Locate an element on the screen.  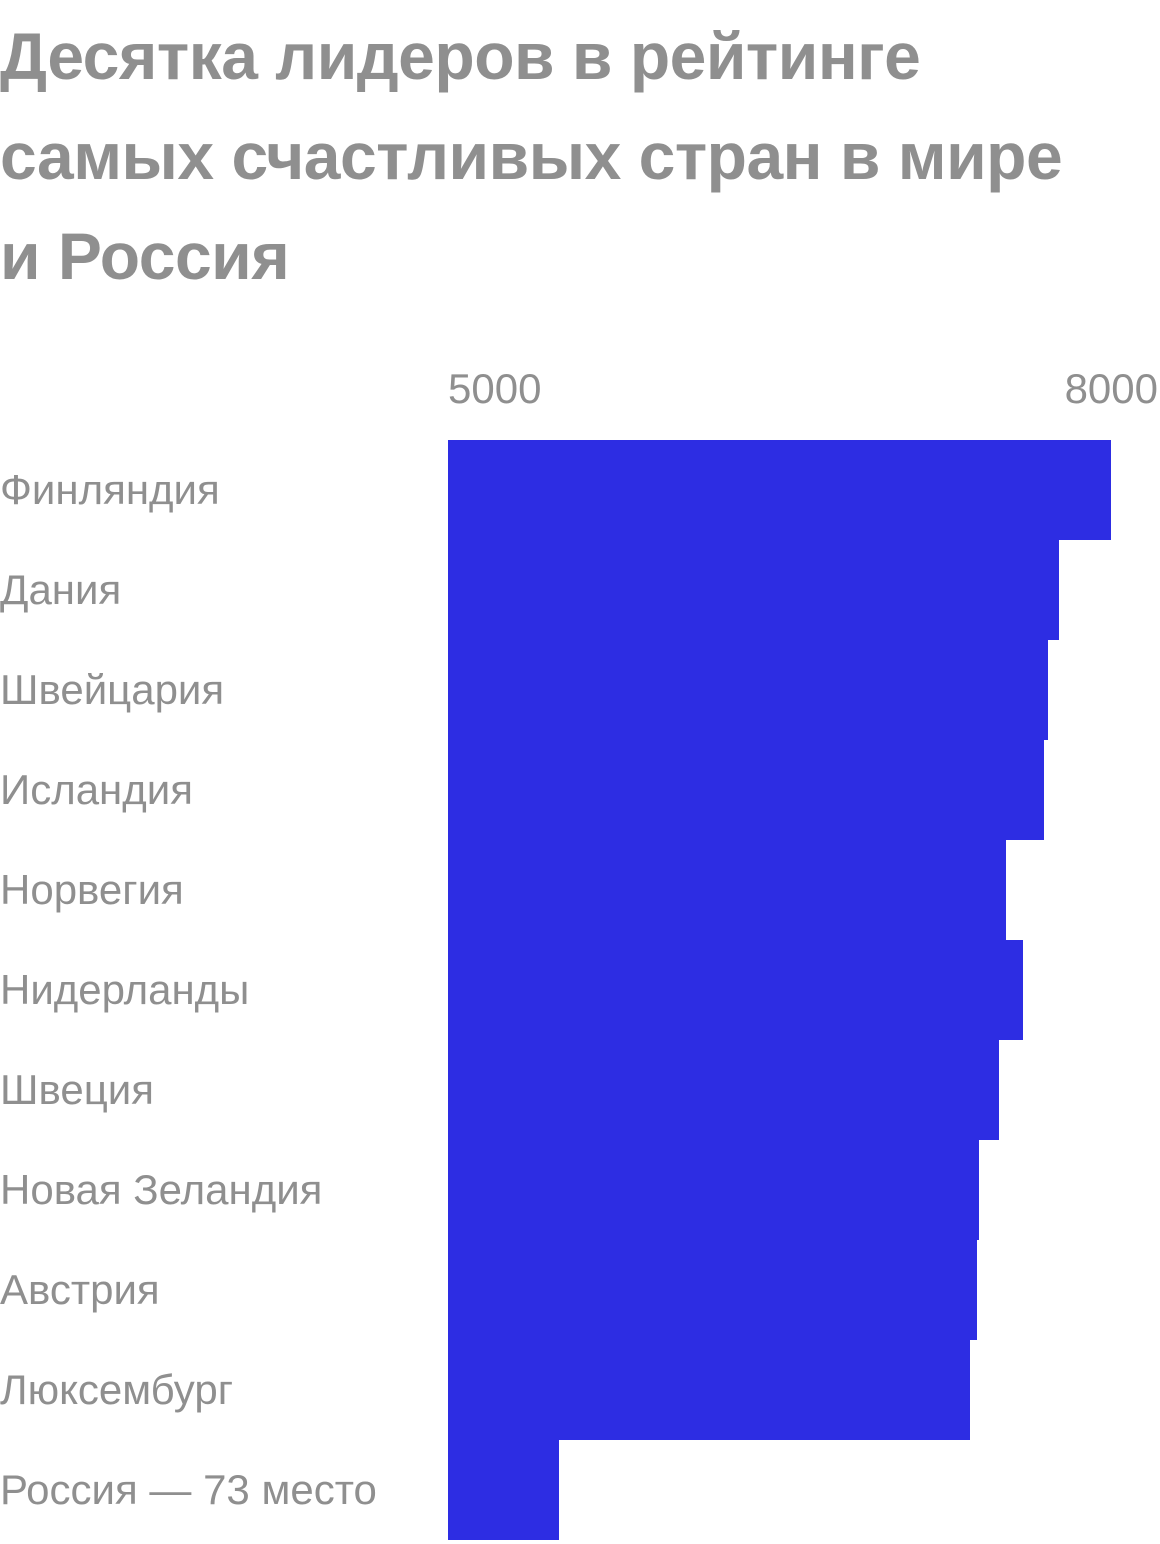
category-label-9: Люксембург is located at coordinates (117, 1389).